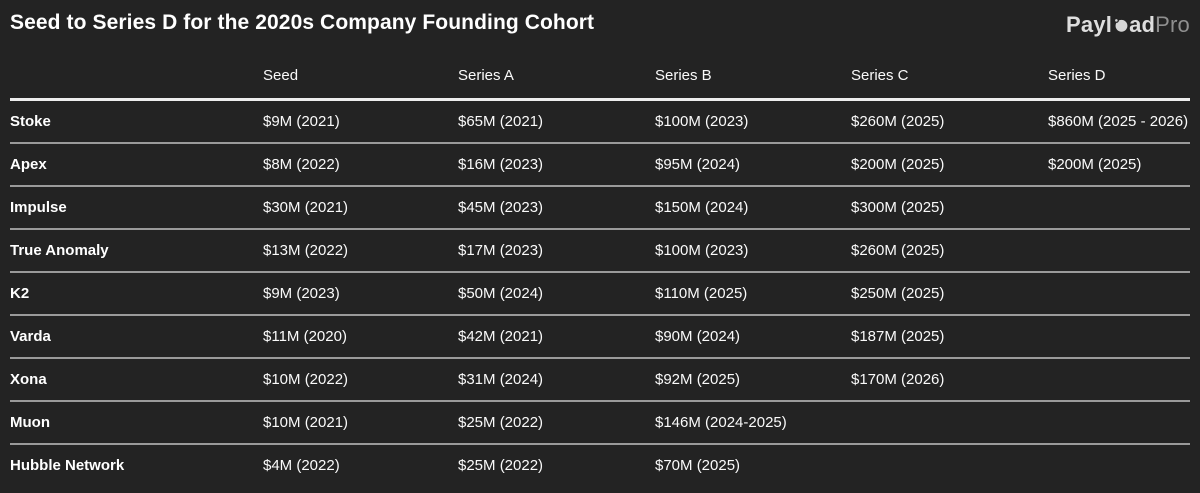 This screenshot has width=1200, height=493. What do you see at coordinates (898, 207) in the screenshot?
I see `funding-value: $300M (2025)` at bounding box center [898, 207].